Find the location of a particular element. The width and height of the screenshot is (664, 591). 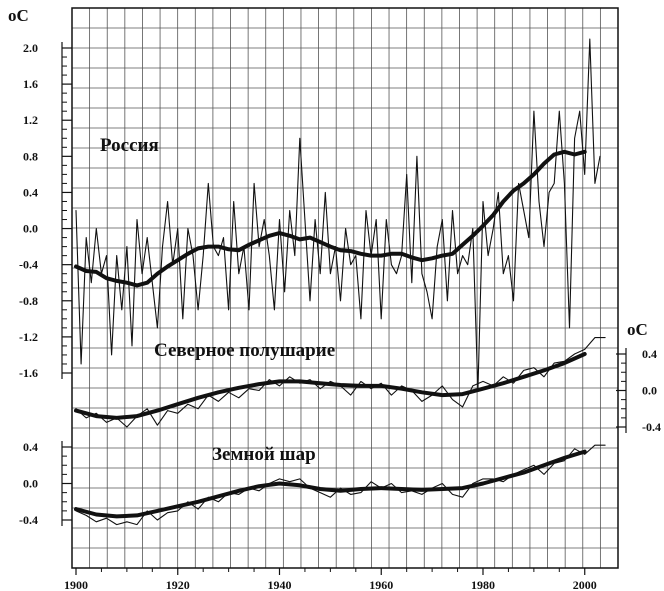

y-tick-label-russia: 0.8 is located at coordinates (30, 156).